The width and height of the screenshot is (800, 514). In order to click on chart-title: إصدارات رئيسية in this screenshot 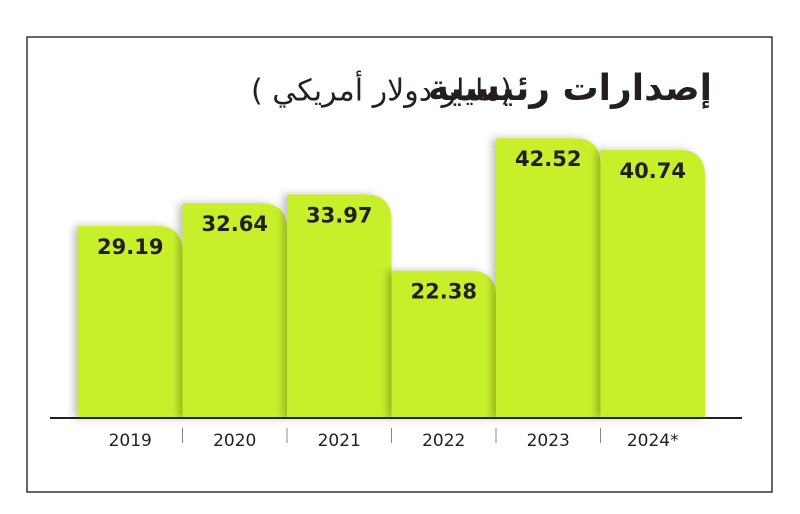, I will do `click(570, 88)`.